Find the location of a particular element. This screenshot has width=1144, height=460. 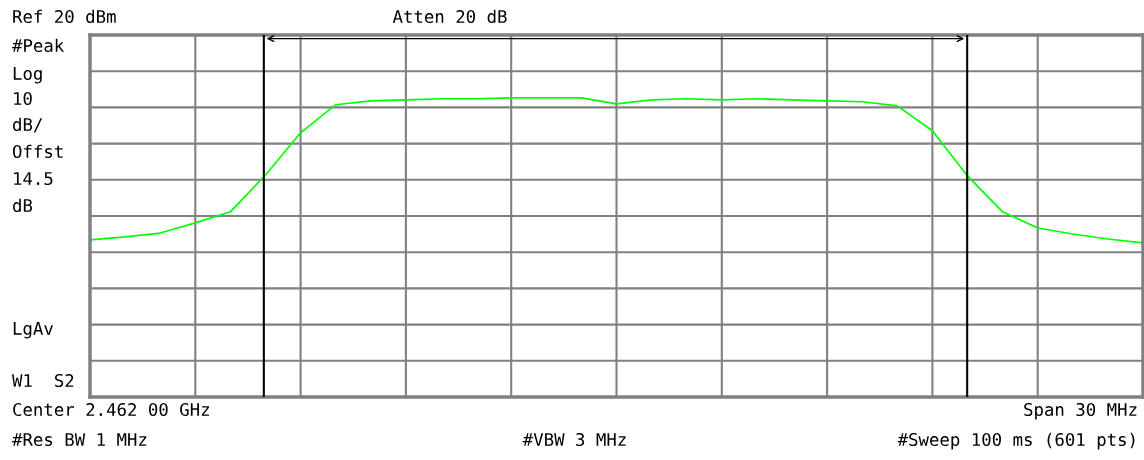

text: W1 S2 is located at coordinates (43, 380).